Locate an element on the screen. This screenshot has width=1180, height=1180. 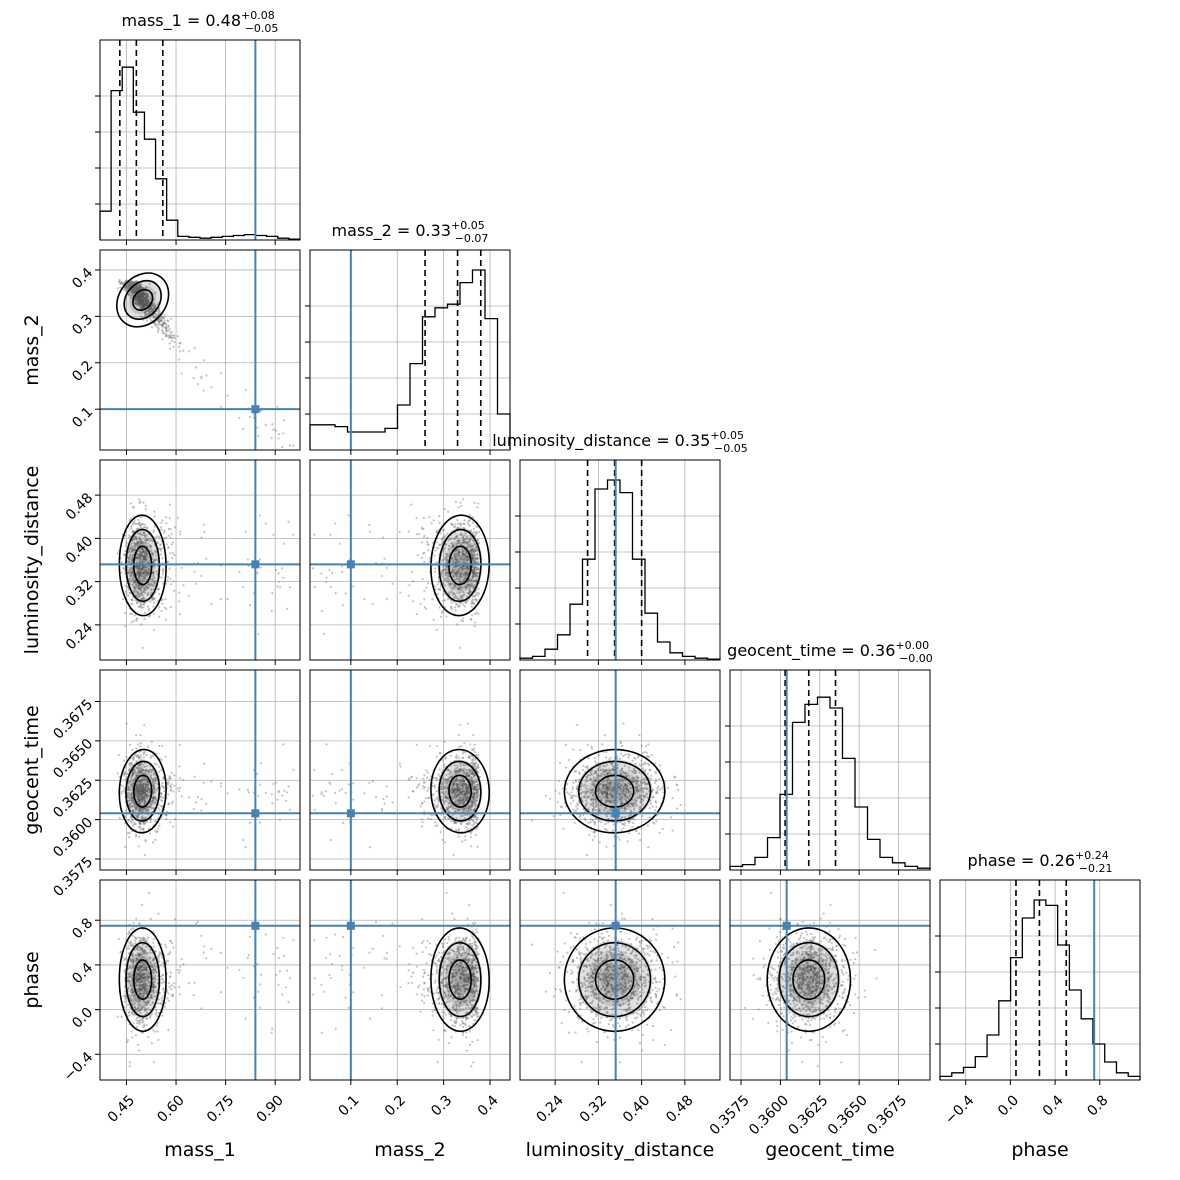
hist-panel-luminosity_distance: luminosity_distance = 0.35+0.05 −0.05 is located at coordinates (620, 547).